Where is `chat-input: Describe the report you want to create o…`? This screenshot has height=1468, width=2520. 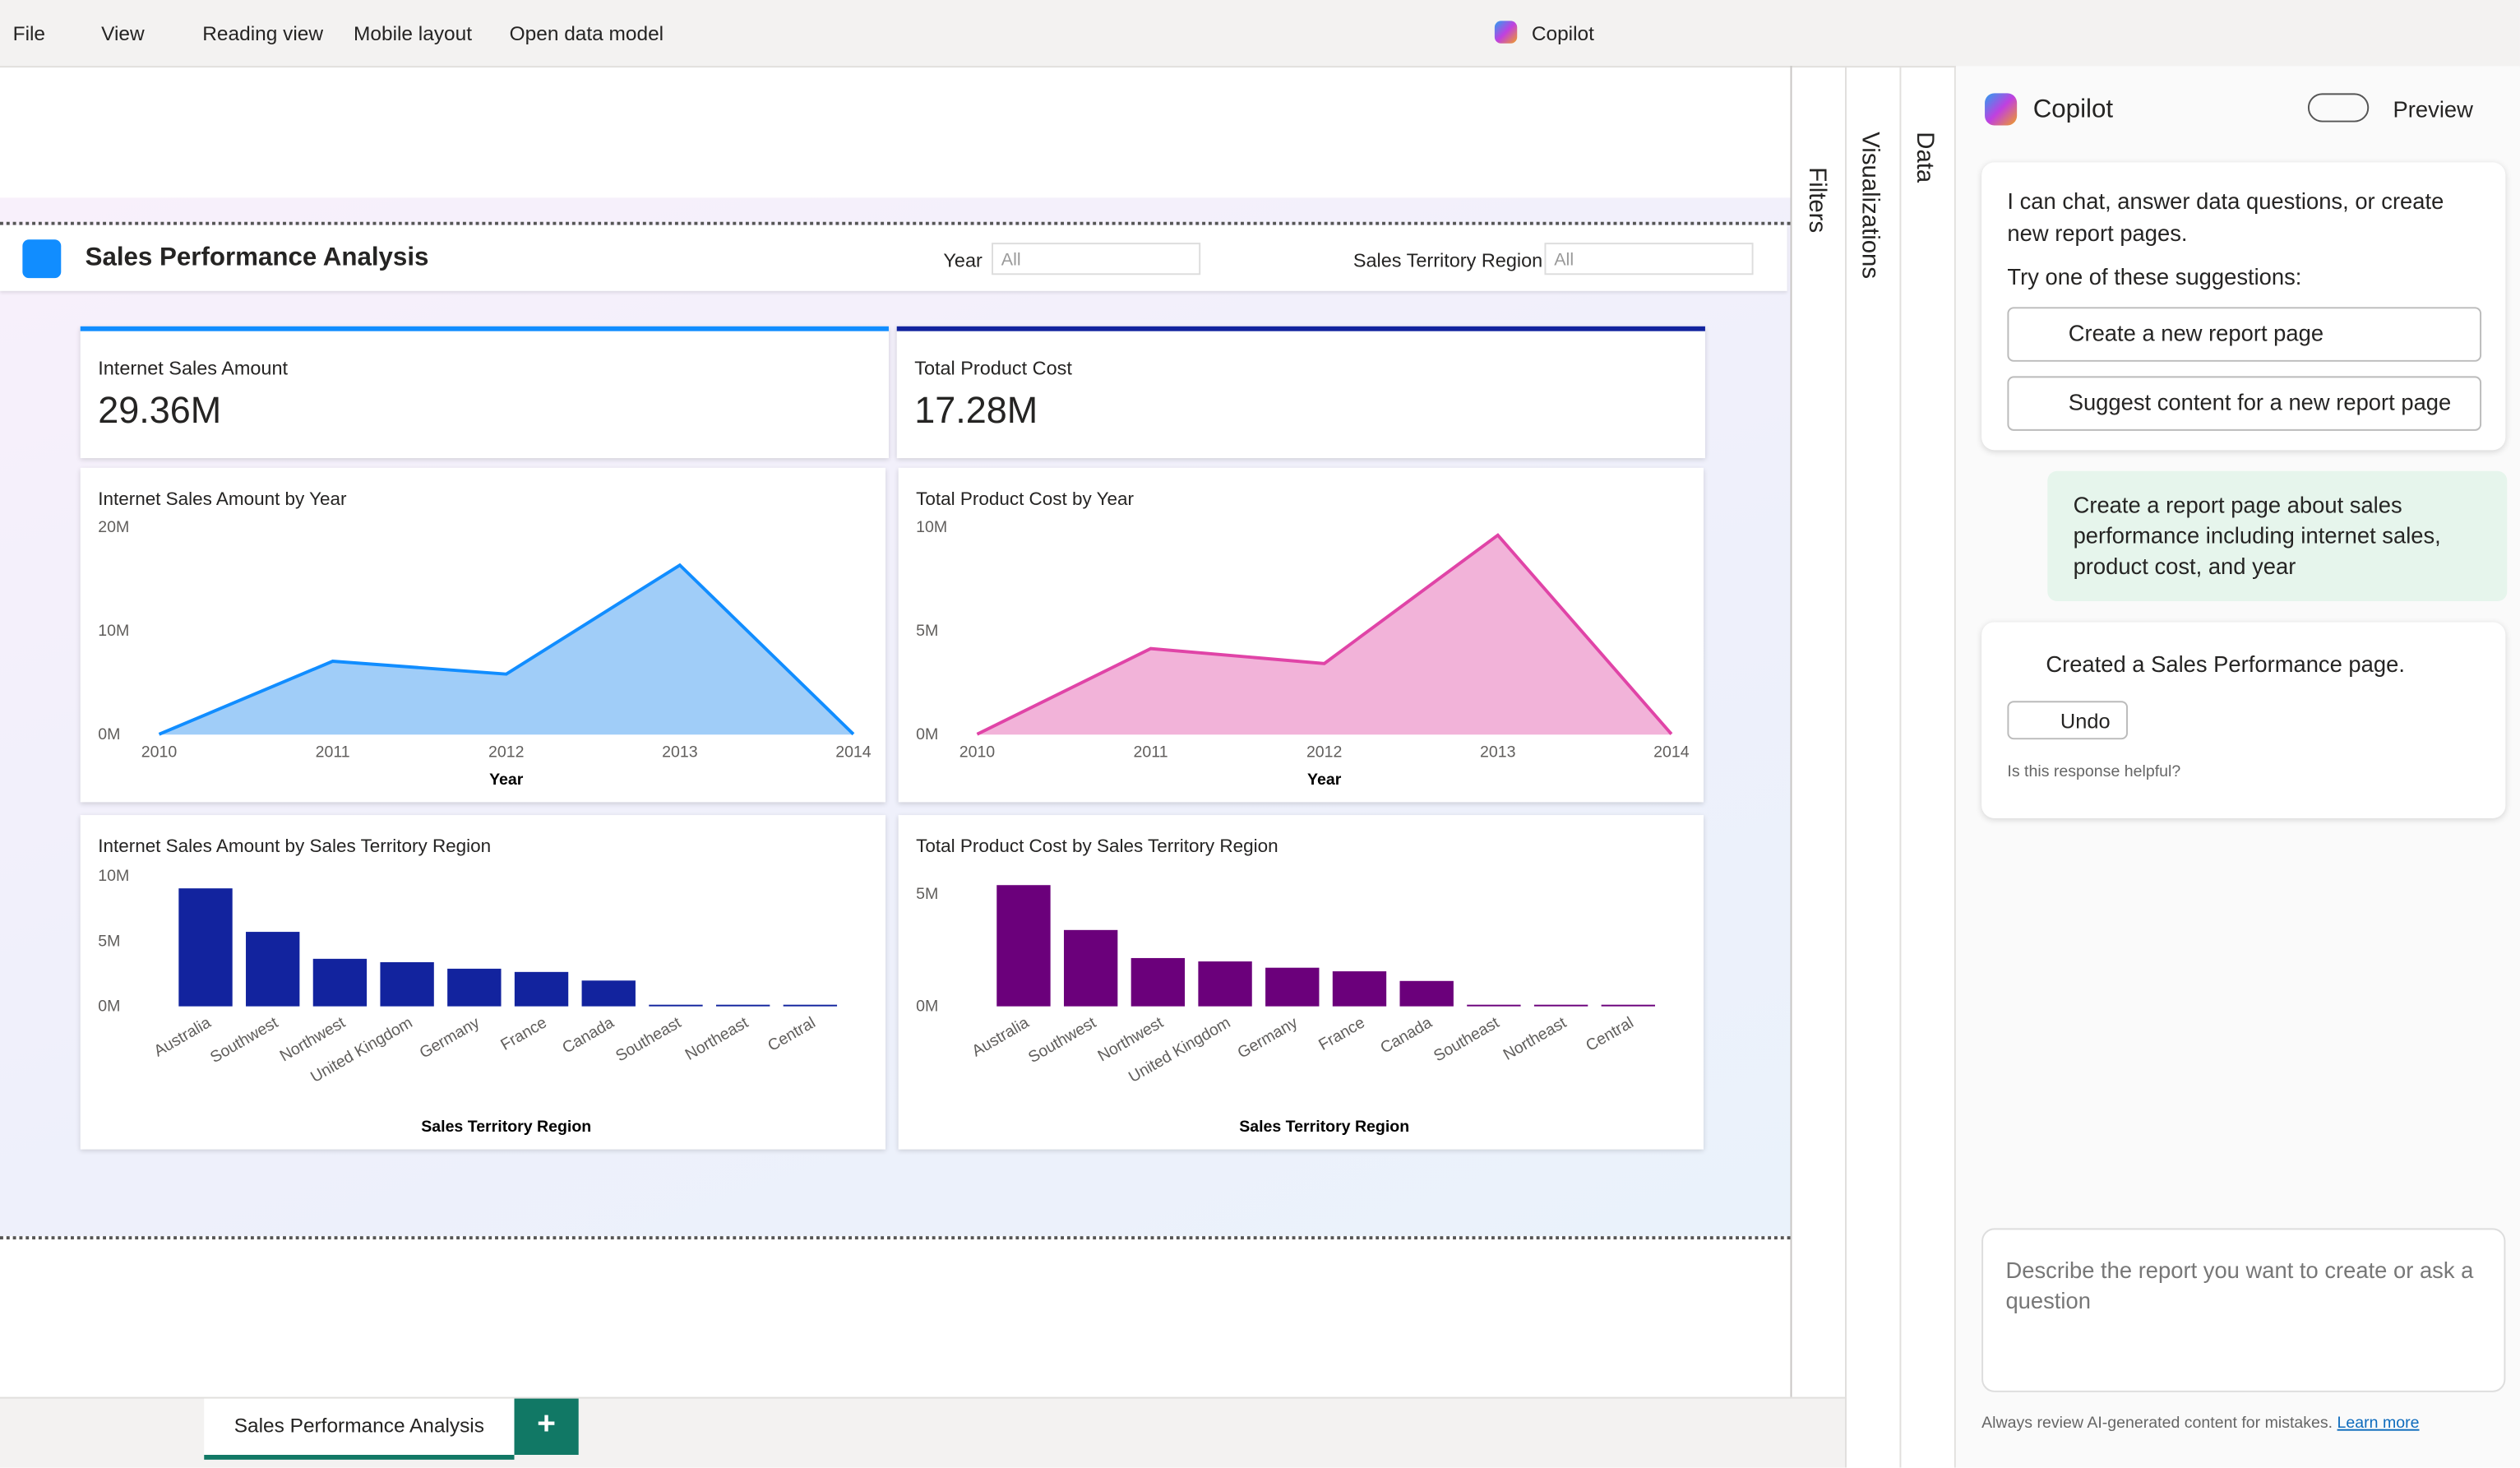 chat-input: Describe the report you want to create o… is located at coordinates (2243, 1310).